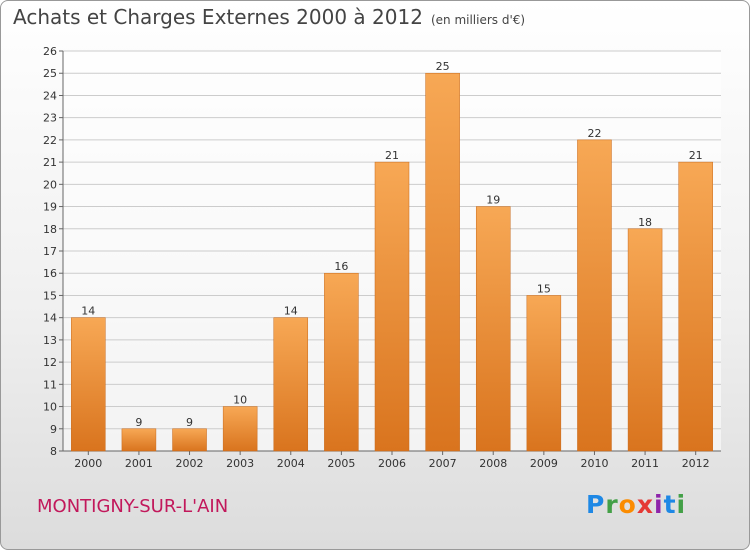  What do you see at coordinates (493, 200) in the screenshot?
I see `bar-value-label: 19` at bounding box center [493, 200].